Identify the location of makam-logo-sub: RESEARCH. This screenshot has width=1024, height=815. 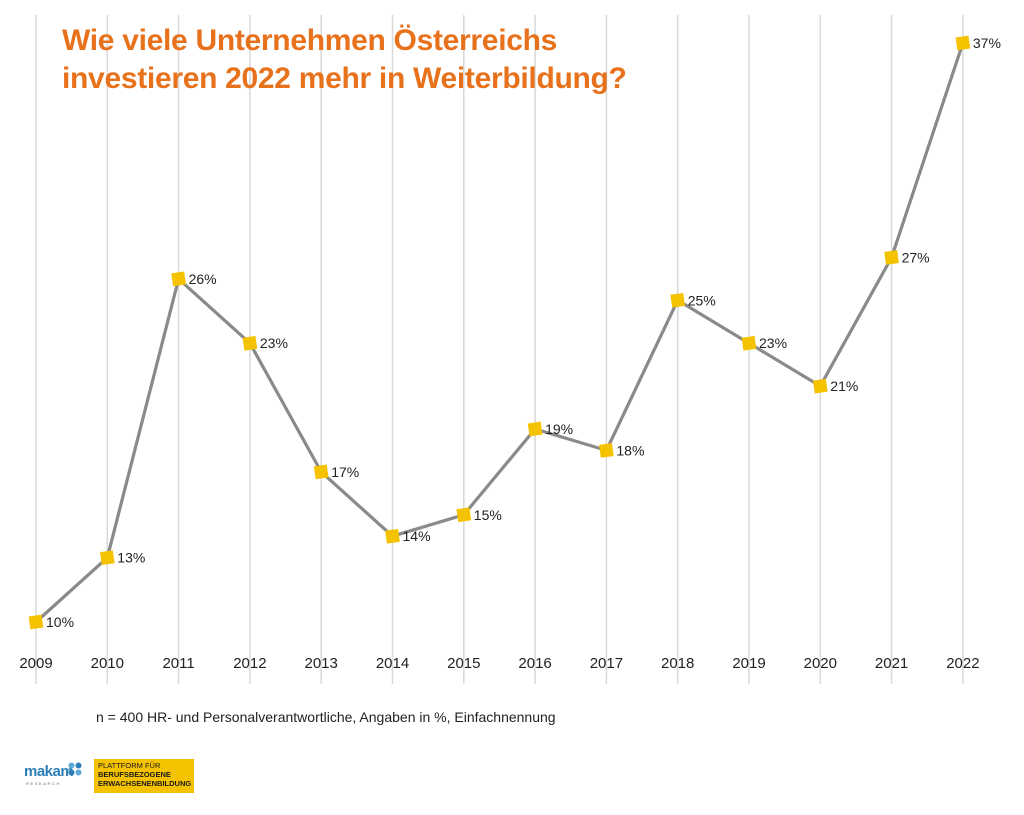
(44, 783).